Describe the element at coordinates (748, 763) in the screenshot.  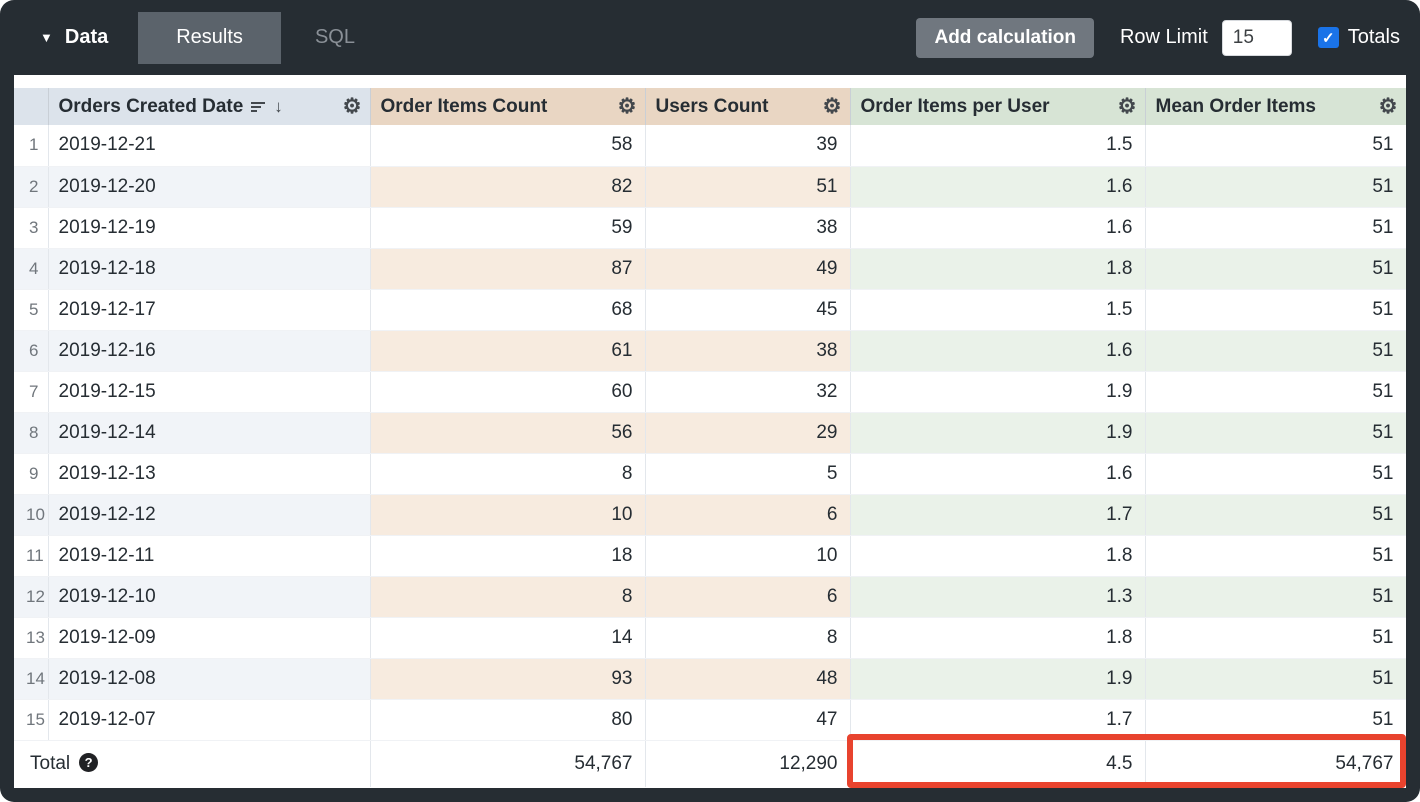
I see `total-users-count: 12,290` at that location.